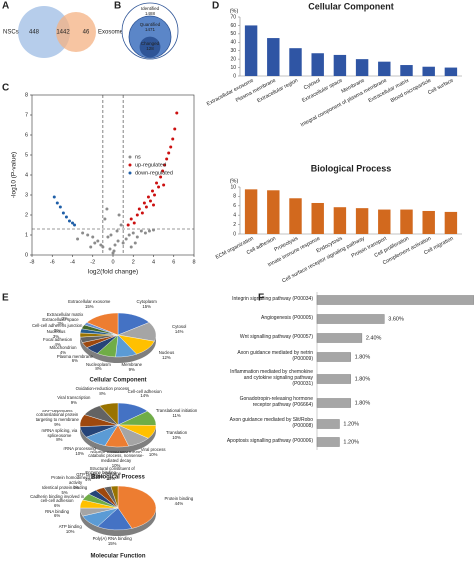 The height and width of the screenshot is (561, 474). I want to click on chart-title: Molecular Function, so click(117, 557).